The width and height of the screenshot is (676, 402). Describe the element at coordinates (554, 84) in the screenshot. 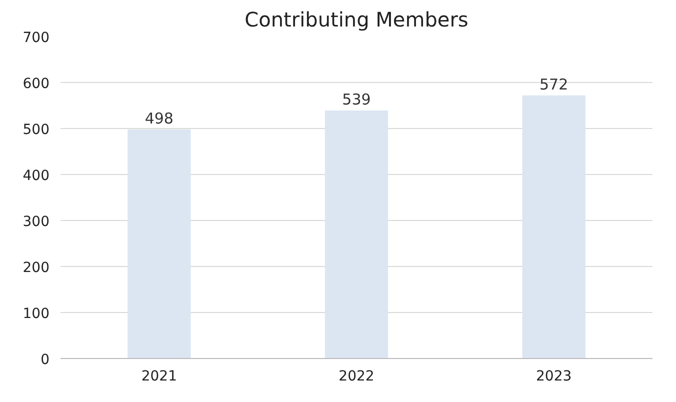

I see `data-label: 572` at that location.